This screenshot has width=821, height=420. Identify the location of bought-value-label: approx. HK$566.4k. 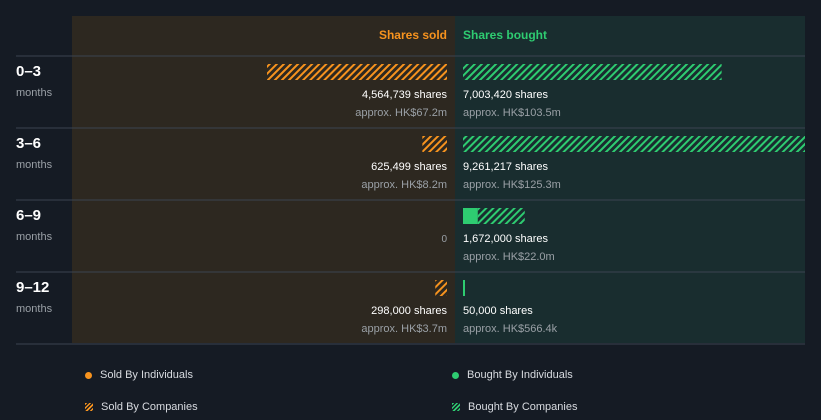
(510, 329).